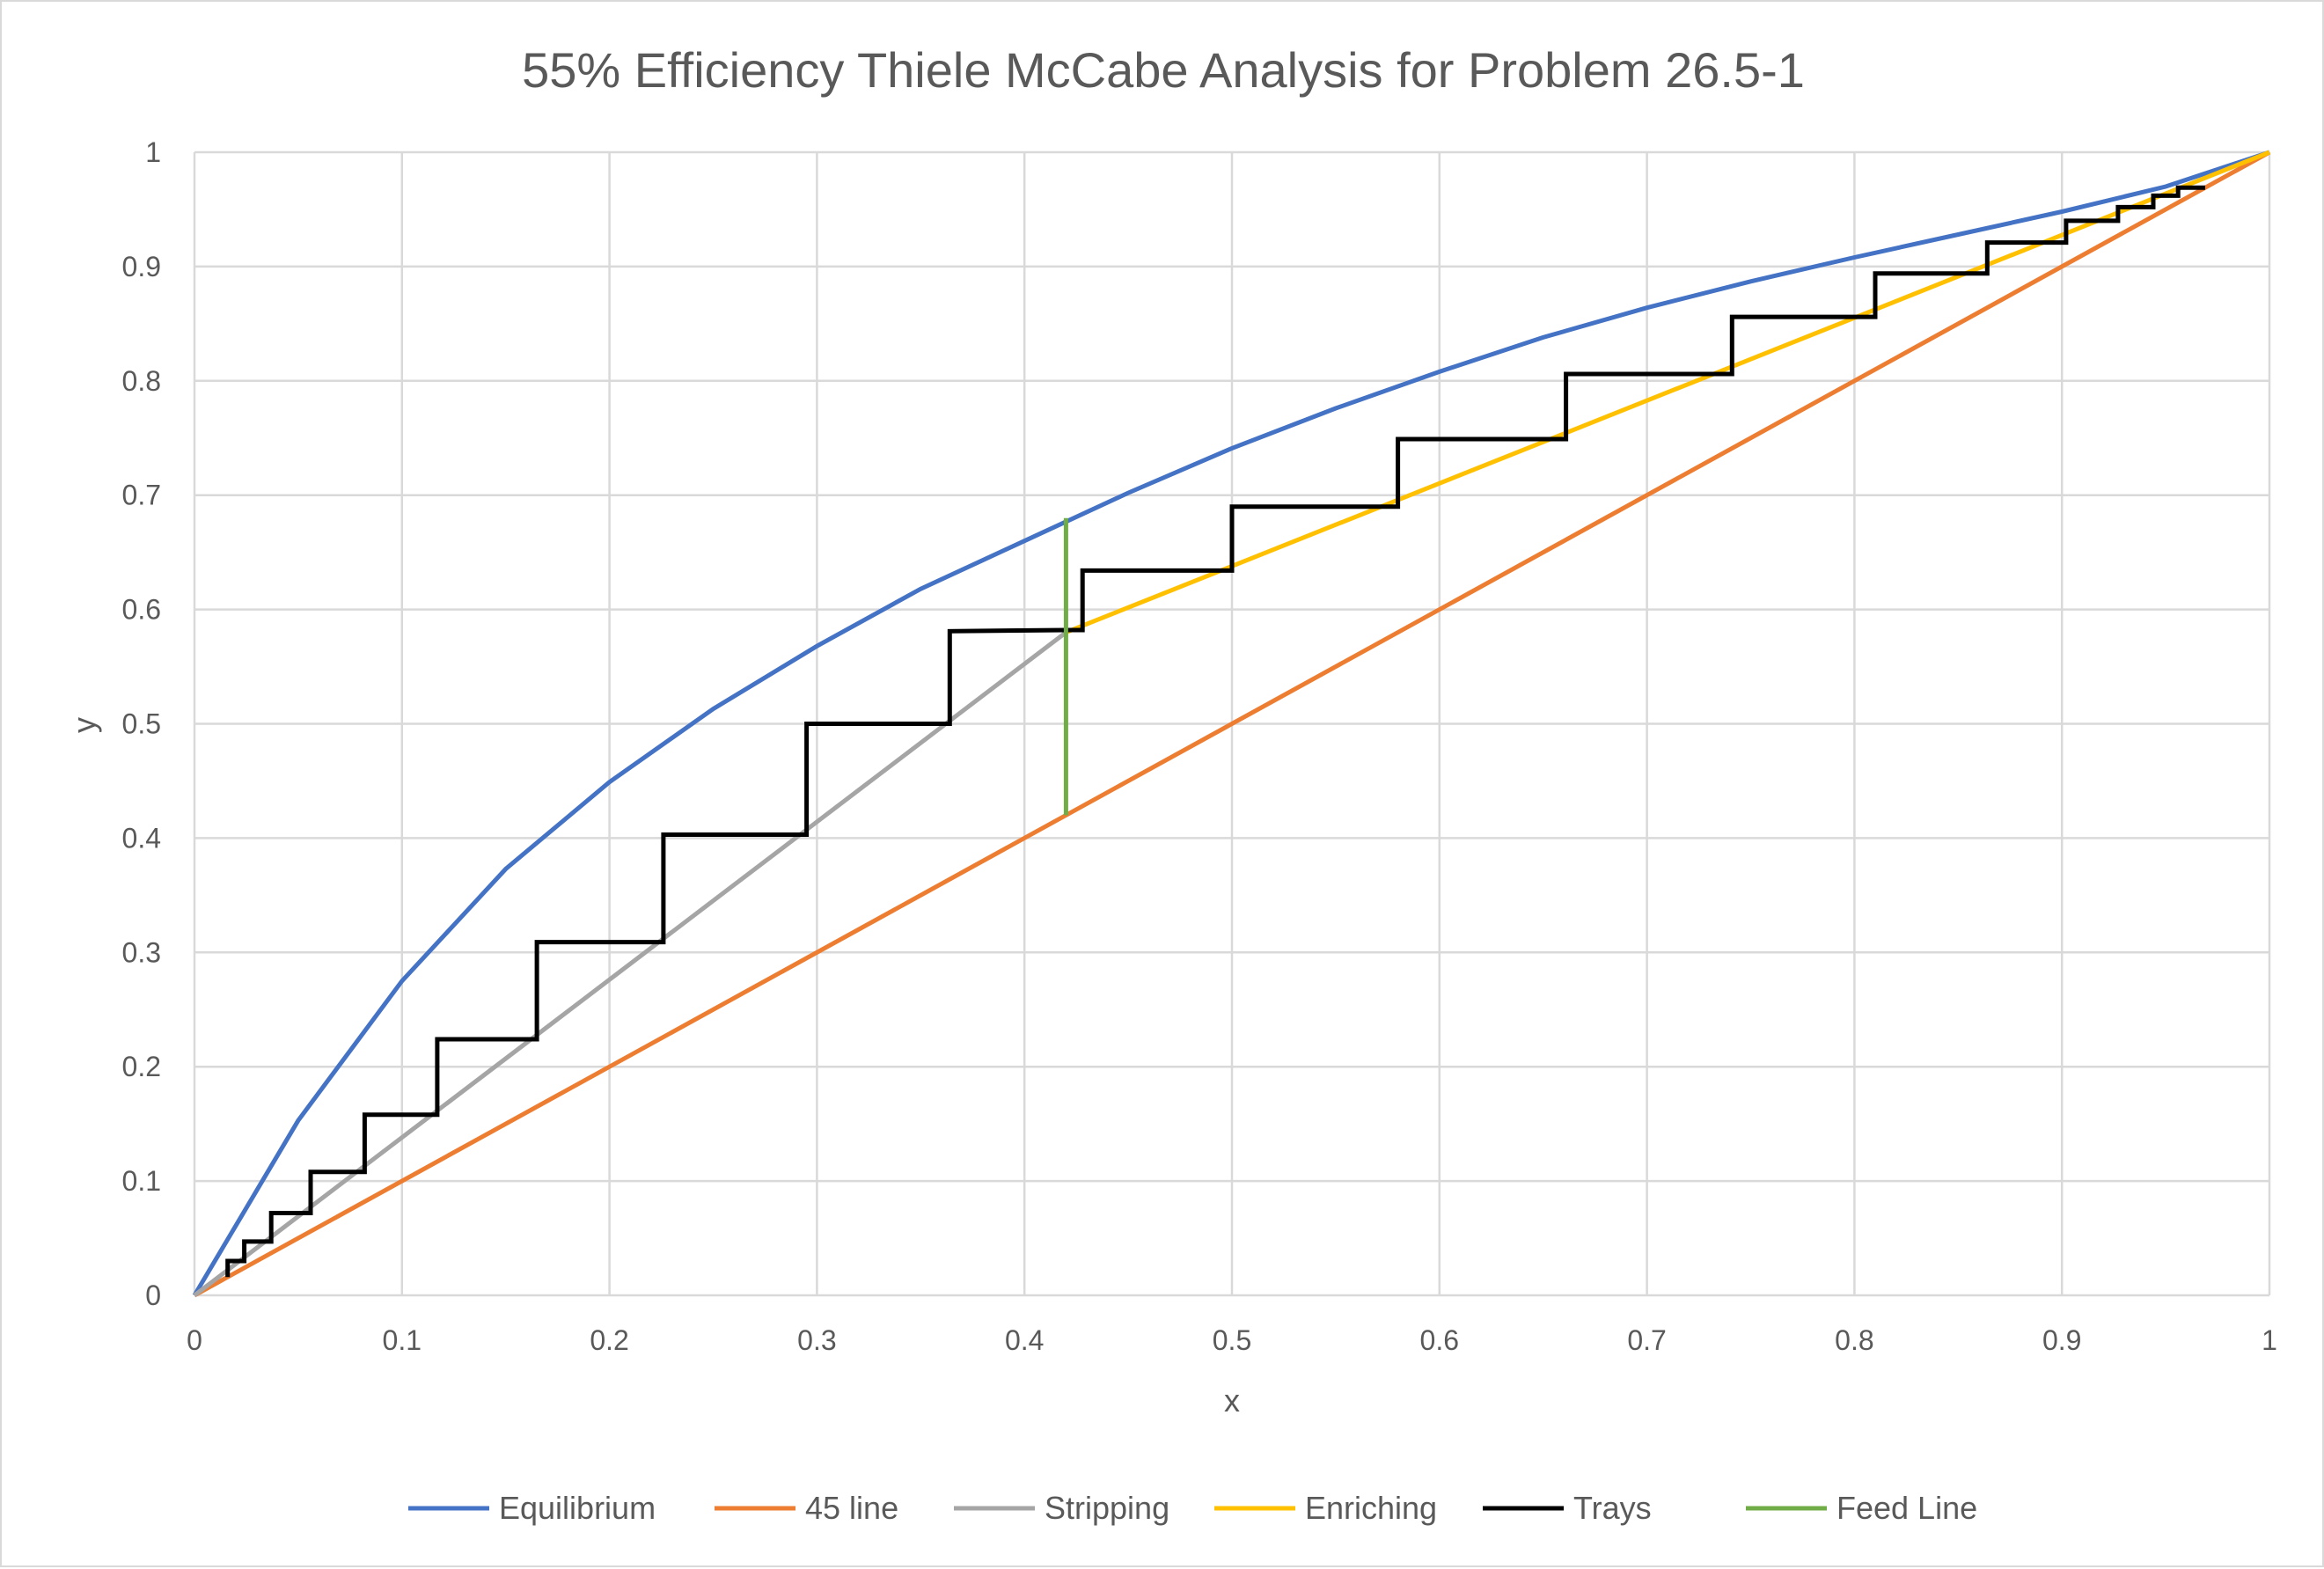 The width and height of the screenshot is (2324, 1569). What do you see at coordinates (141, 610) in the screenshot?
I see `y-tick-label: 0.6` at bounding box center [141, 610].